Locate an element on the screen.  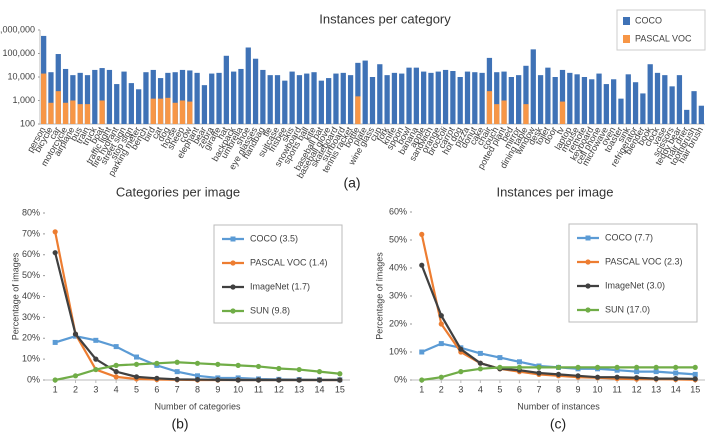
legend-box is located at coordinates (661, 30).